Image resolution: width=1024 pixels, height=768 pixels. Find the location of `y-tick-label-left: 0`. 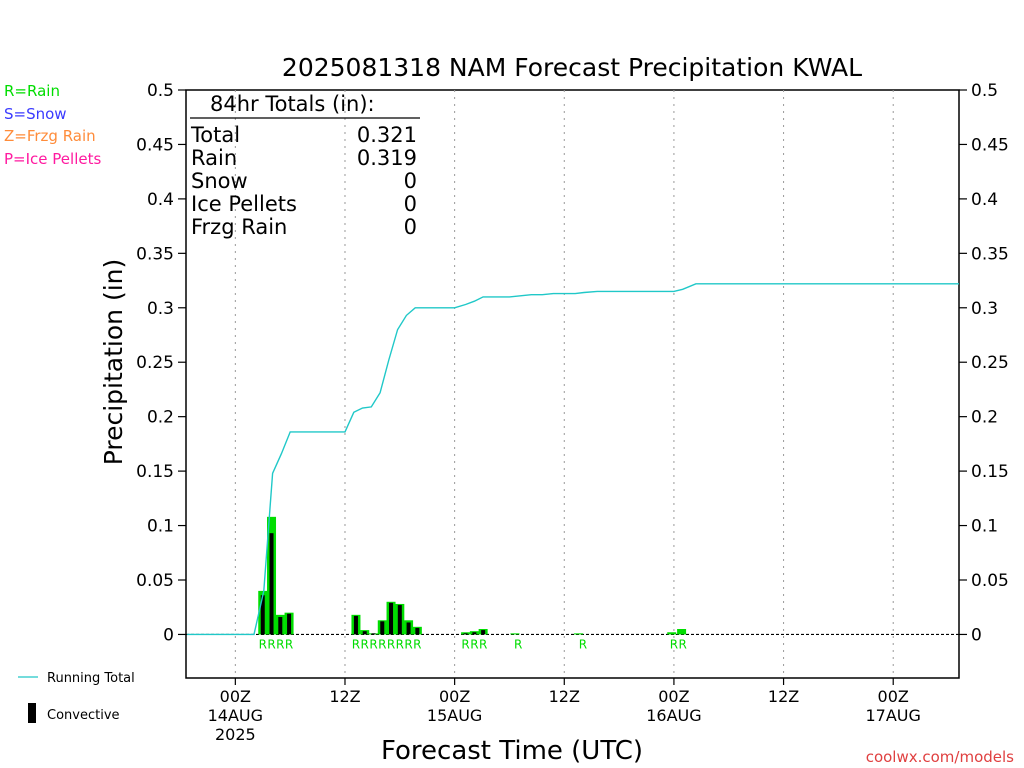

y-tick-label-left: 0 is located at coordinates (168, 635).